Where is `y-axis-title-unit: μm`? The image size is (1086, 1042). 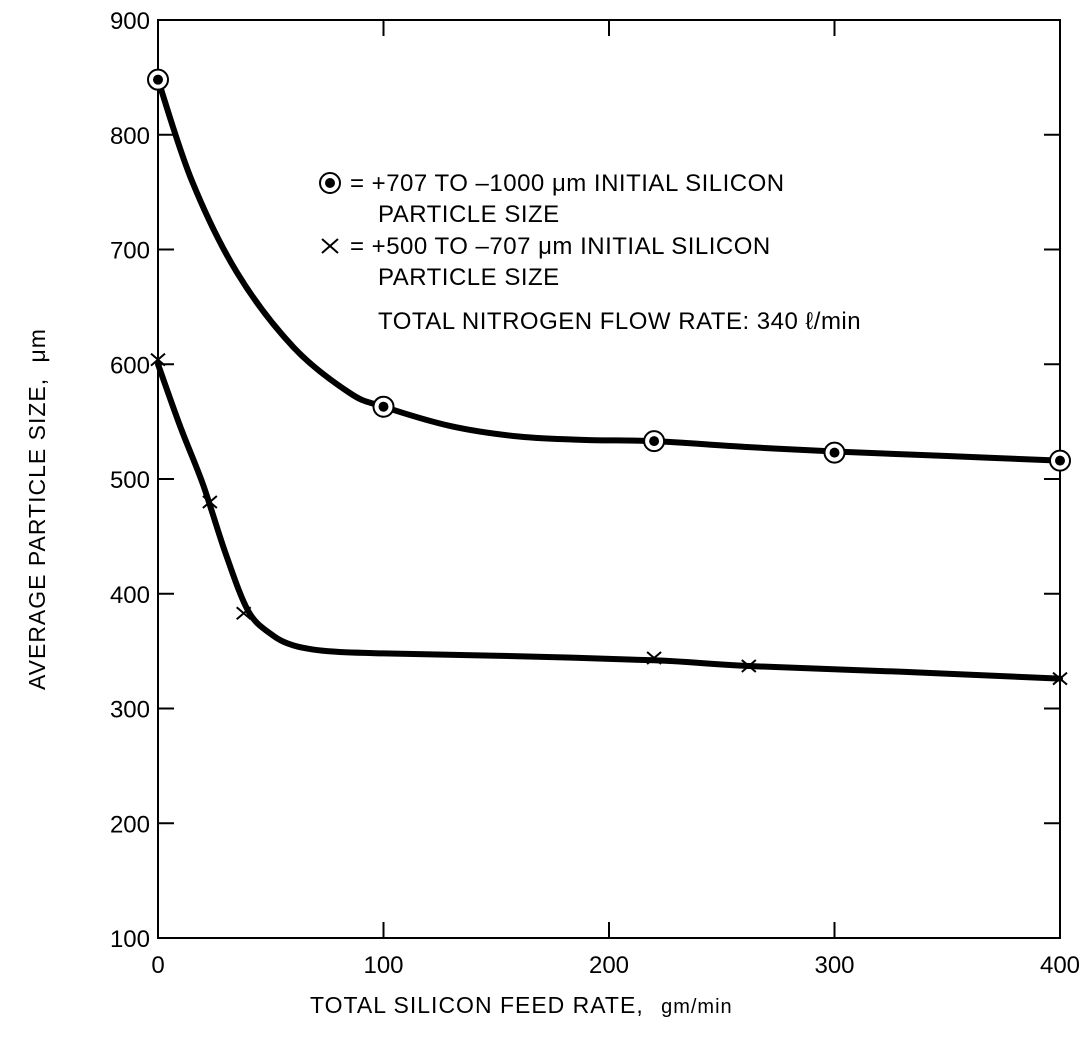
y-axis-title-unit: μm is located at coordinates (37, 345).